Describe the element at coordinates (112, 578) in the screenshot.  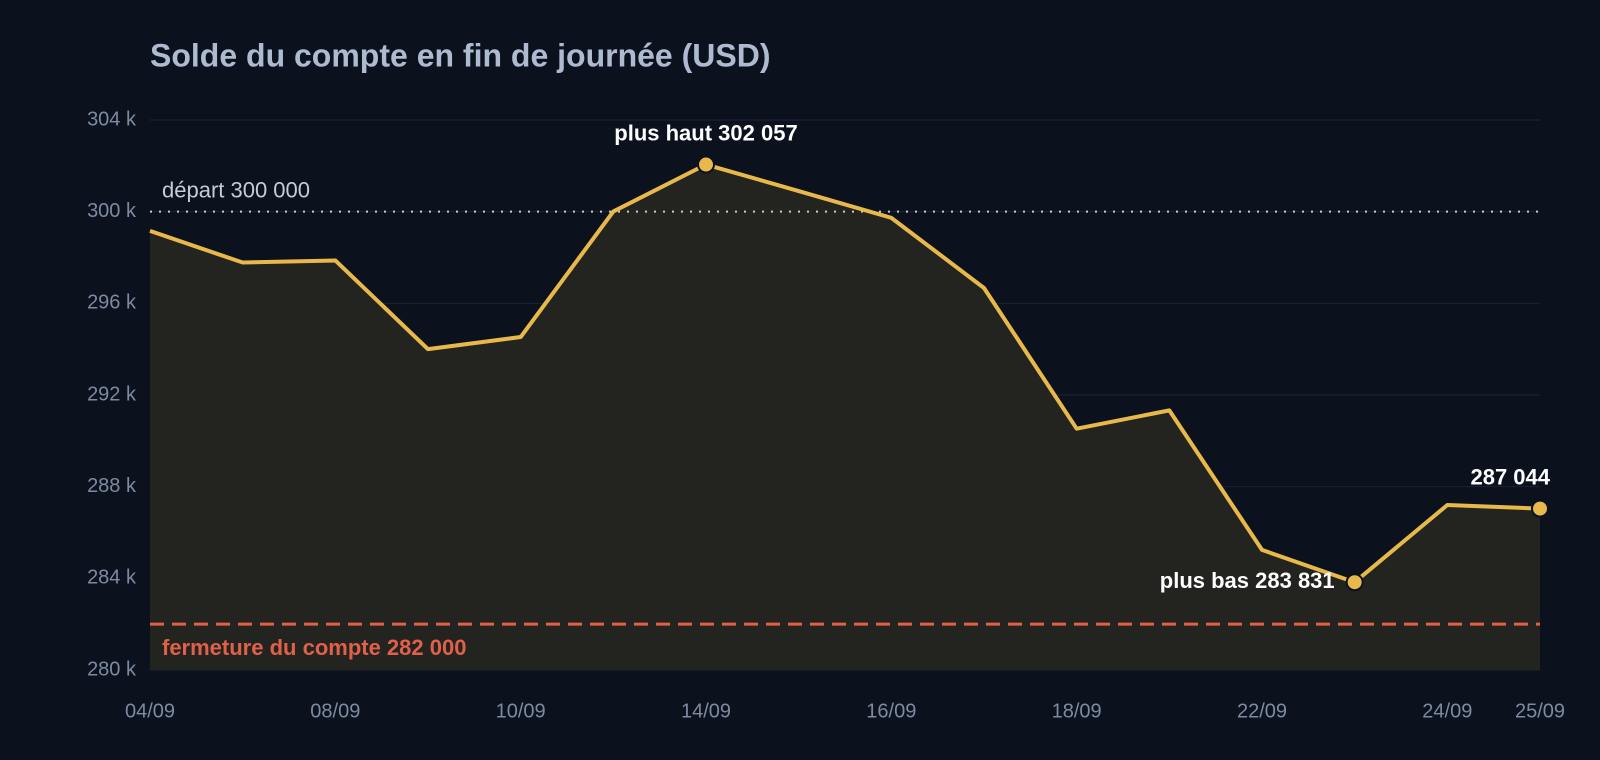
I see `y-tick-label: 284 k` at that location.